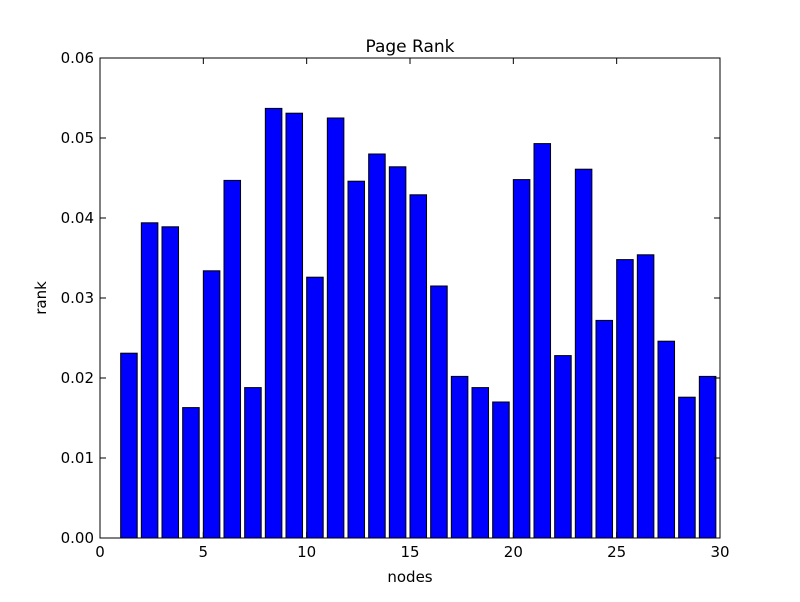  What do you see at coordinates (306, 552) in the screenshot?
I see `x-tick-label: 10` at bounding box center [306, 552].